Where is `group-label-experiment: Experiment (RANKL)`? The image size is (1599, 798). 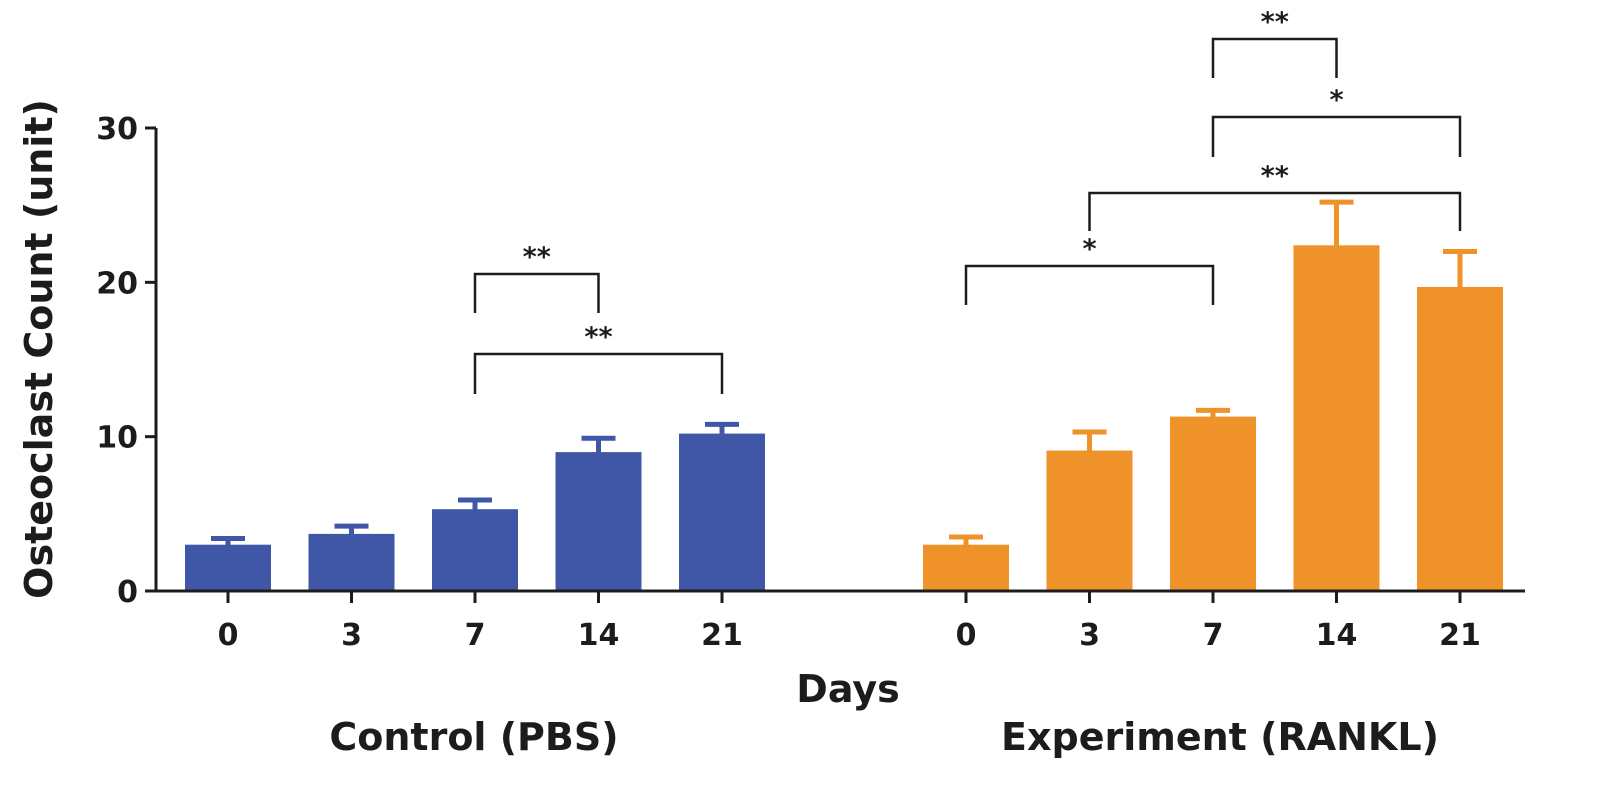
group-label-experiment: Experiment (RANKL) is located at coordinates (1220, 737).